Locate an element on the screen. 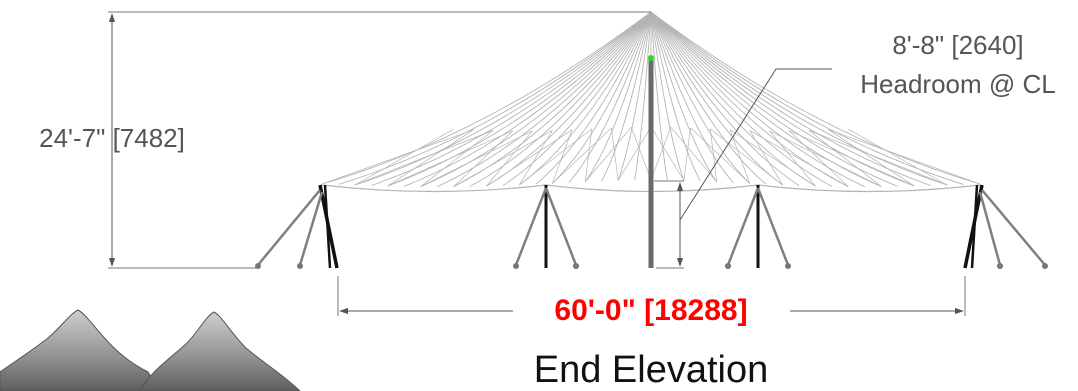 This screenshot has height=391, width=1078. headroom-dimension is located at coordinates (743, 168).